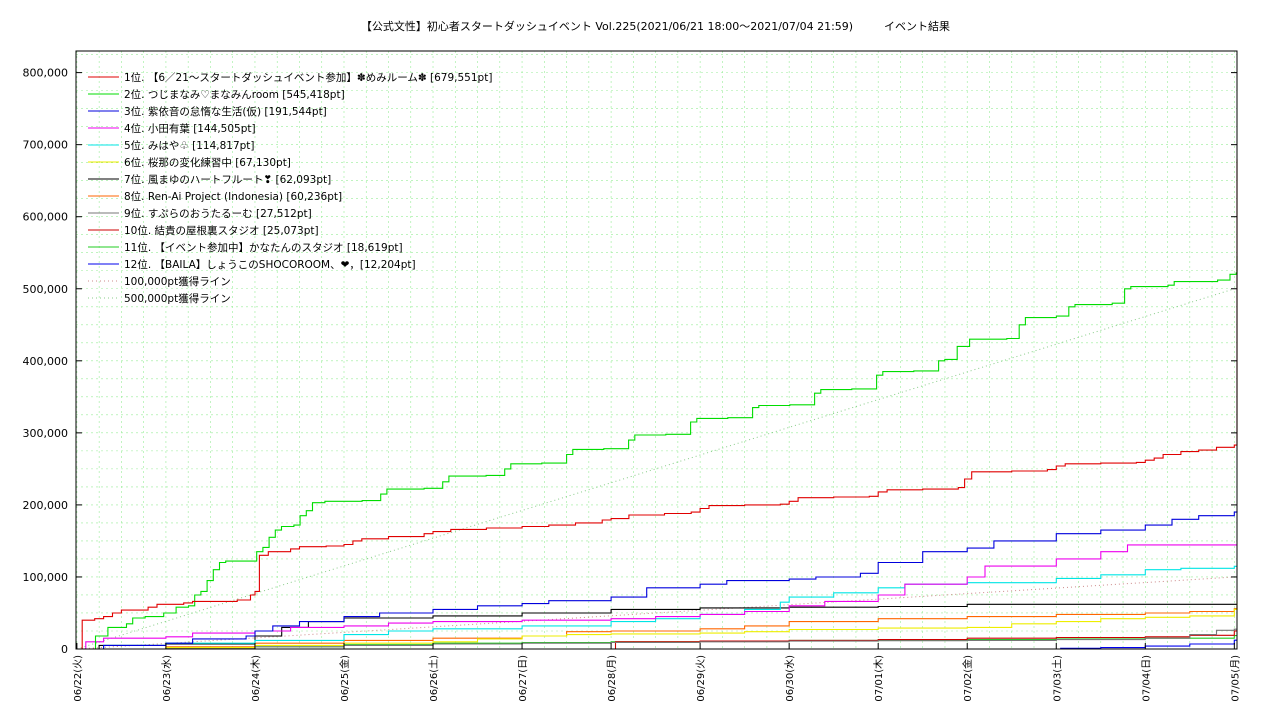  Describe the element at coordinates (263, 247) in the screenshot. I see `legend-label-11: 11位. 【イベント参加中】かなたんのスタジオ [18,619pt]` at that location.